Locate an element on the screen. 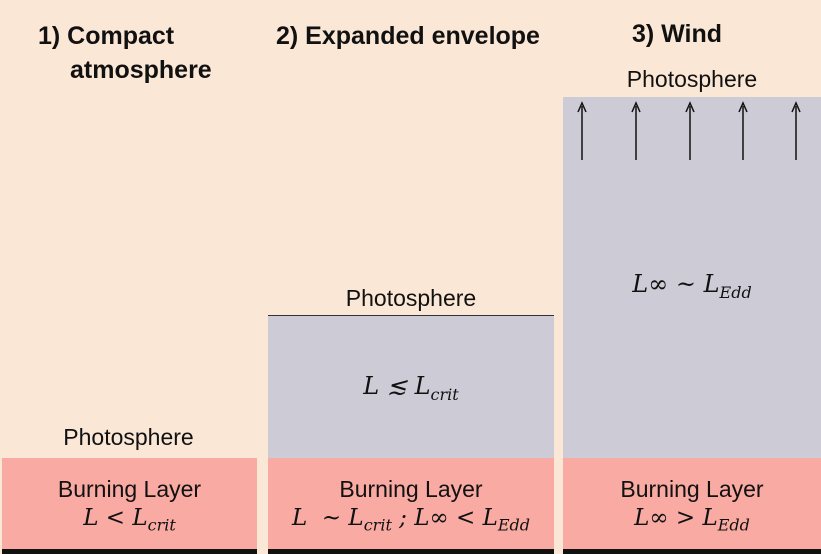 This screenshot has height=554, width=821. panel2-baseline is located at coordinates (411, 551).